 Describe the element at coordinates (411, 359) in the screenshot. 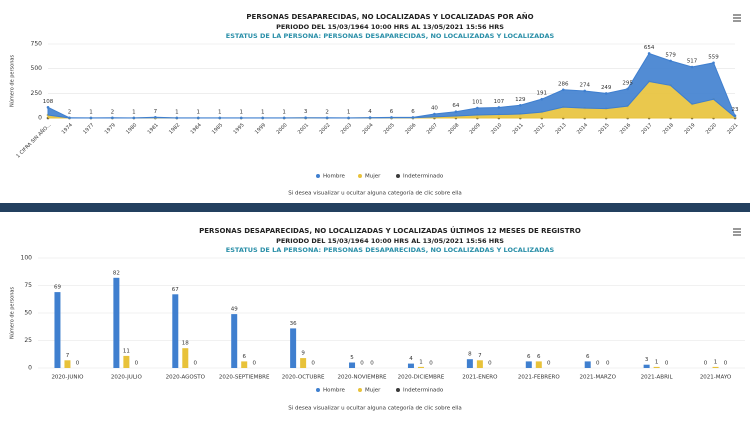

I see `data-label: 4` at that location.